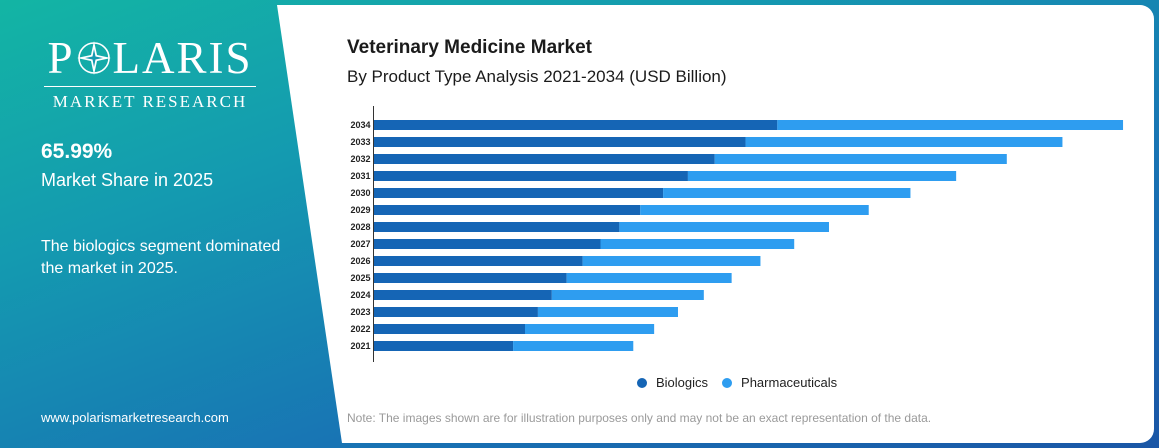  Describe the element at coordinates (360, 193) in the screenshot. I see `y-tick-label-2030: 2030` at that location.